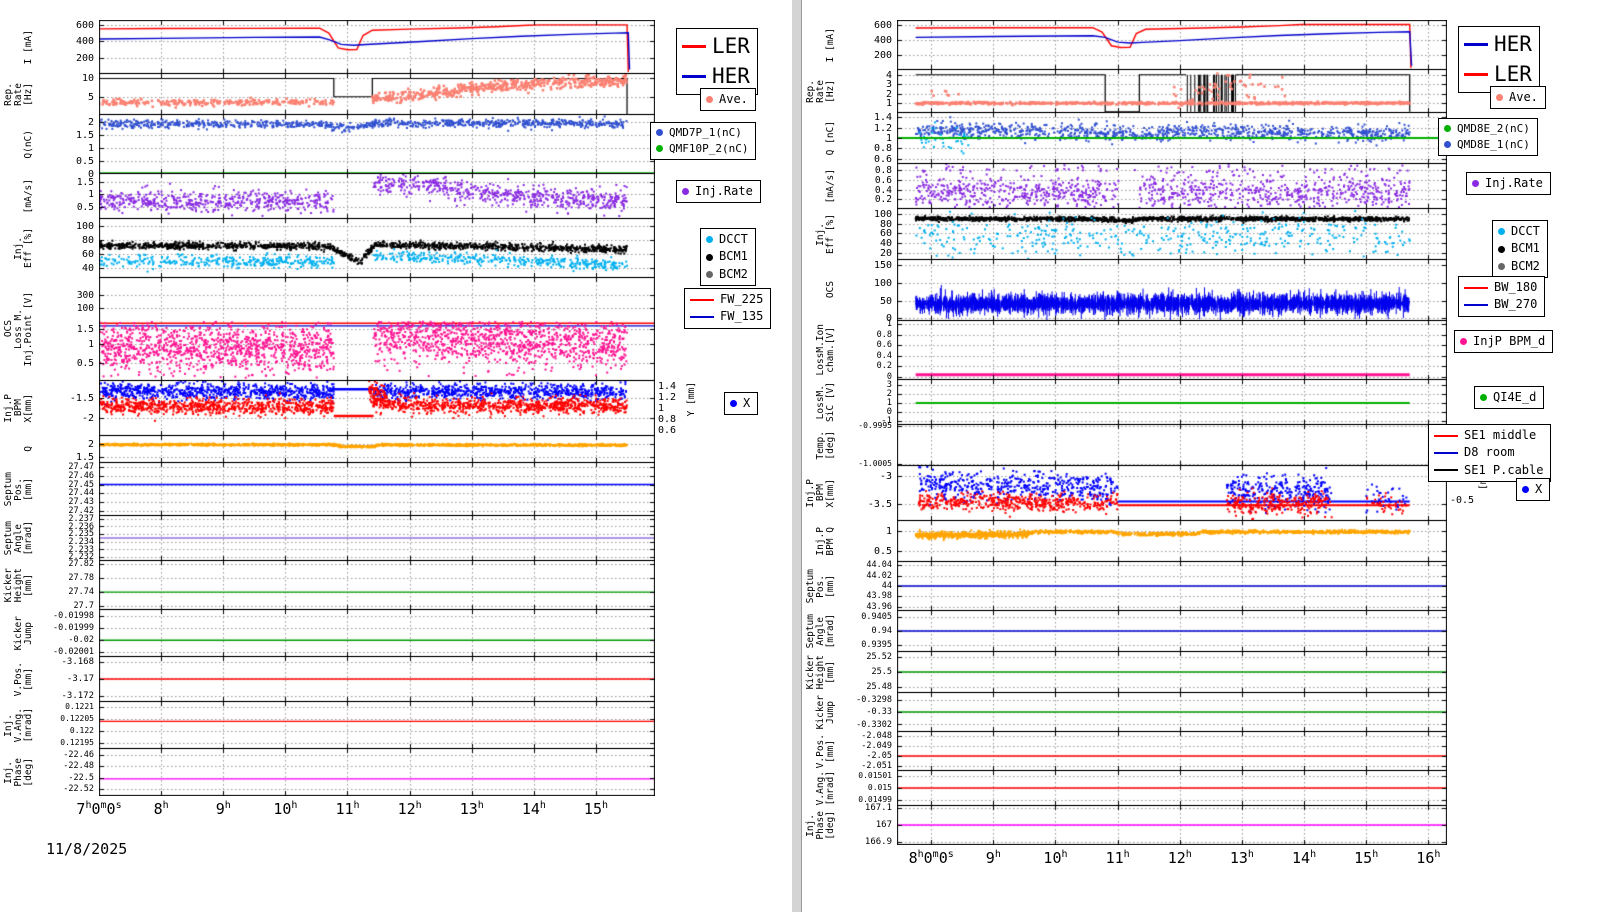  Describe the element at coordinates (878, 807) in the screenshot. I see `y-tick-label: 167.1` at that location.